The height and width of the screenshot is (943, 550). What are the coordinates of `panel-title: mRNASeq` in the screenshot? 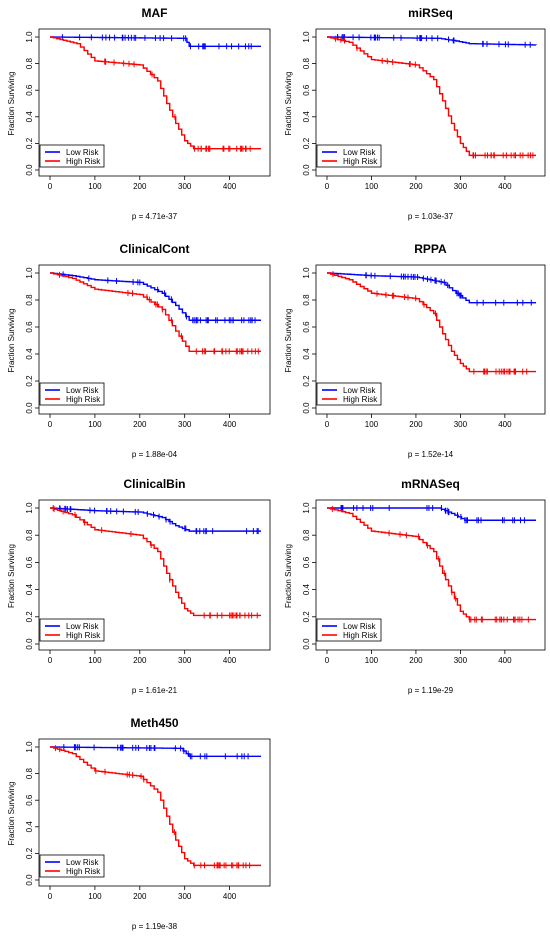 It's located at (430, 484).